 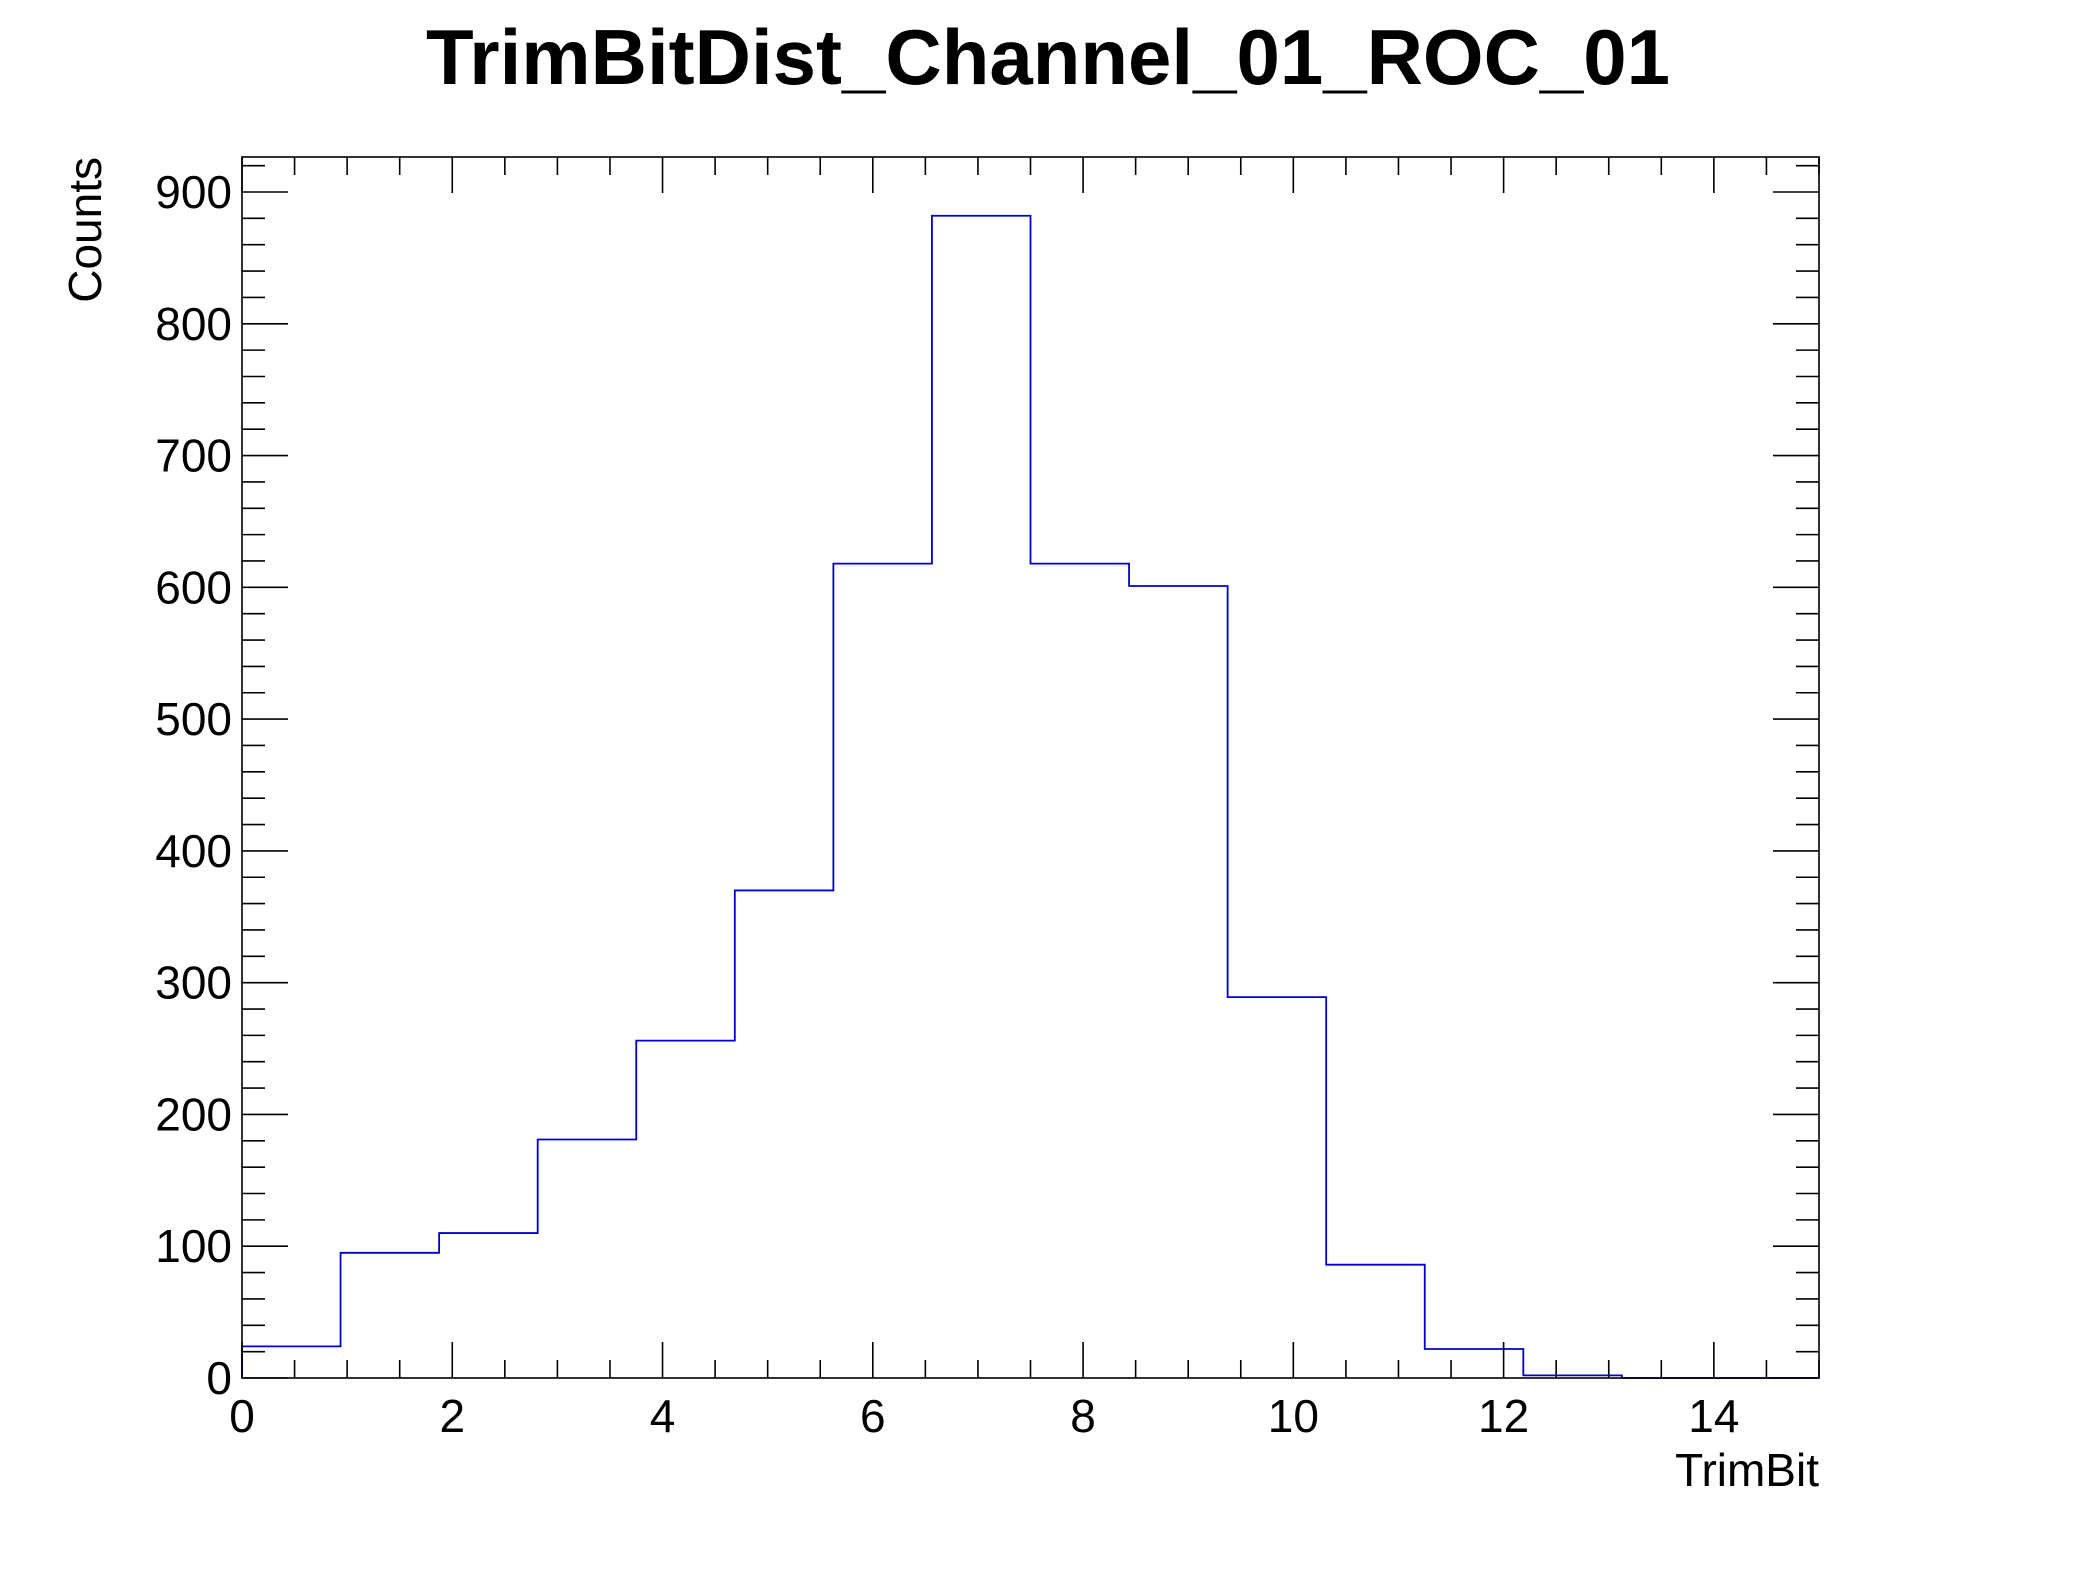 What do you see at coordinates (873, 1416) in the screenshot?
I see `x-tick-label: 6` at bounding box center [873, 1416].